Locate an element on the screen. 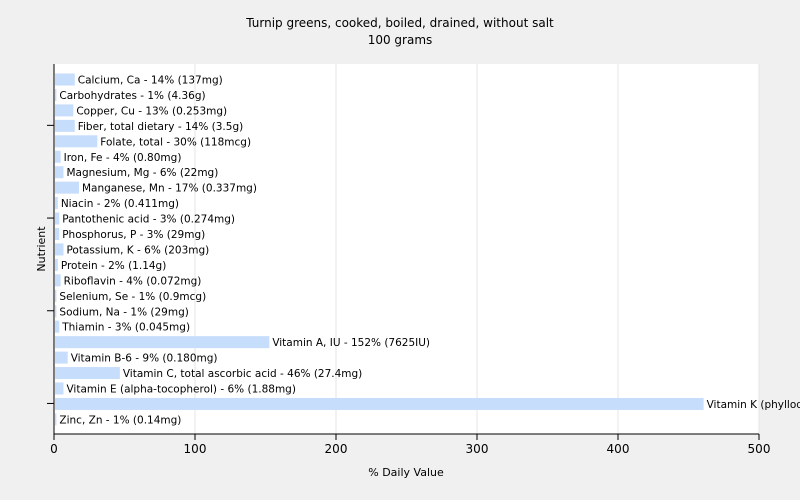  x-tick-label-300: 300 is located at coordinates (477, 449).